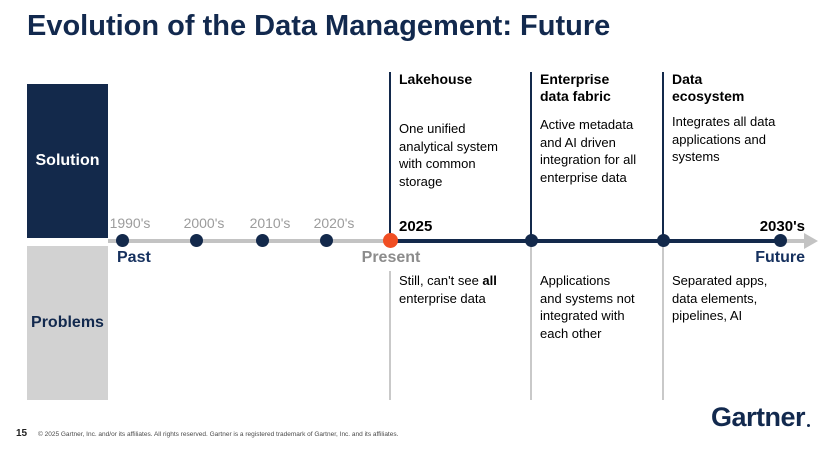 This screenshot has height=450, width=825. Describe the element at coordinates (575, 87) in the screenshot. I see `column-title-data-fabric: Enterprise data fabric` at that location.